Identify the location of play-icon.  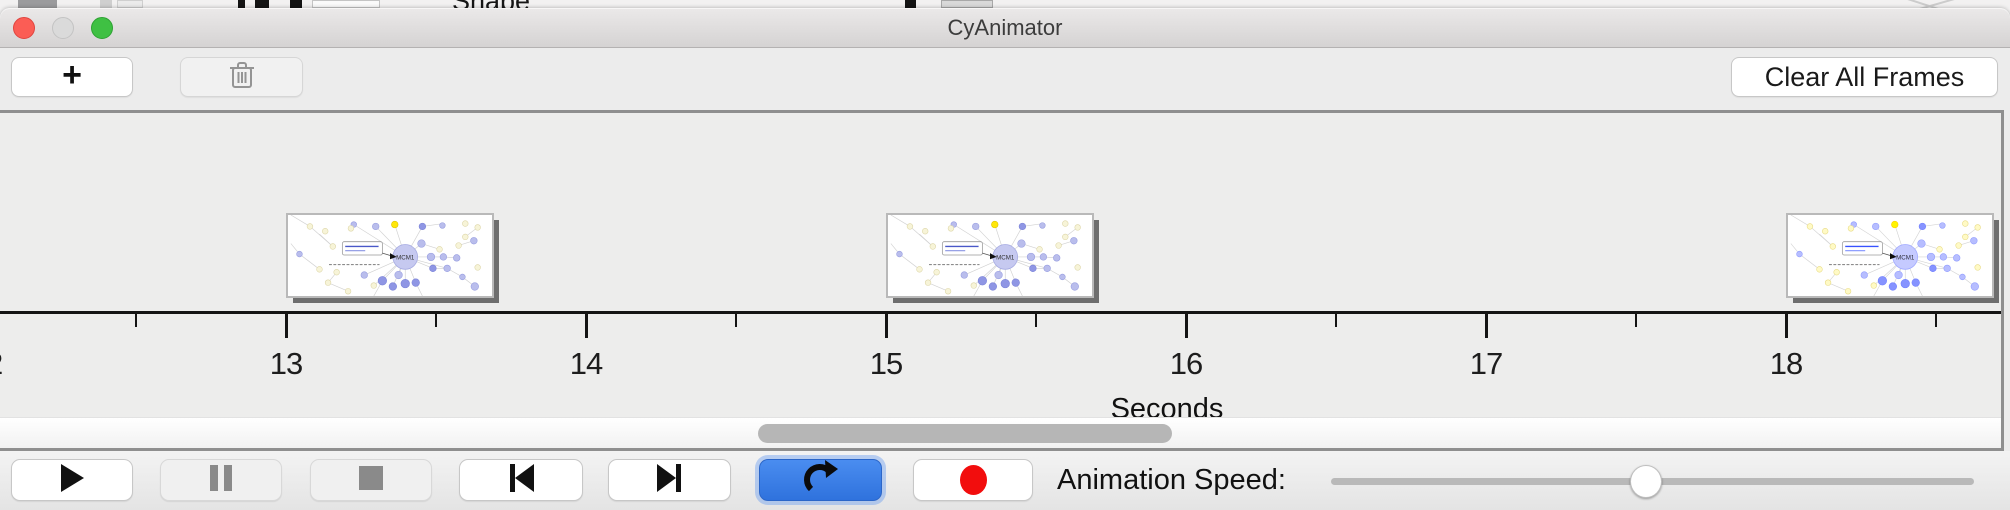
(72, 480).